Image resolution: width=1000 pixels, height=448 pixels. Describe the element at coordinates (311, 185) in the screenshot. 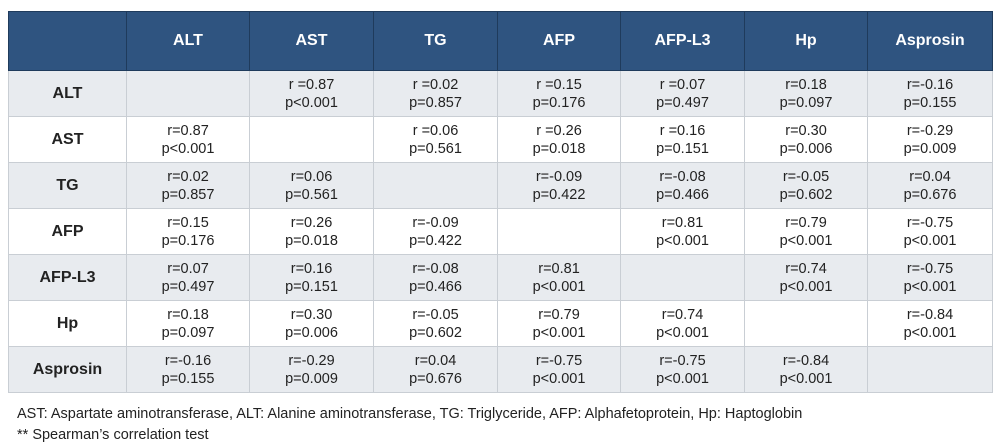

I see `correlation-cell: r=0.06 p=0.561` at that location.